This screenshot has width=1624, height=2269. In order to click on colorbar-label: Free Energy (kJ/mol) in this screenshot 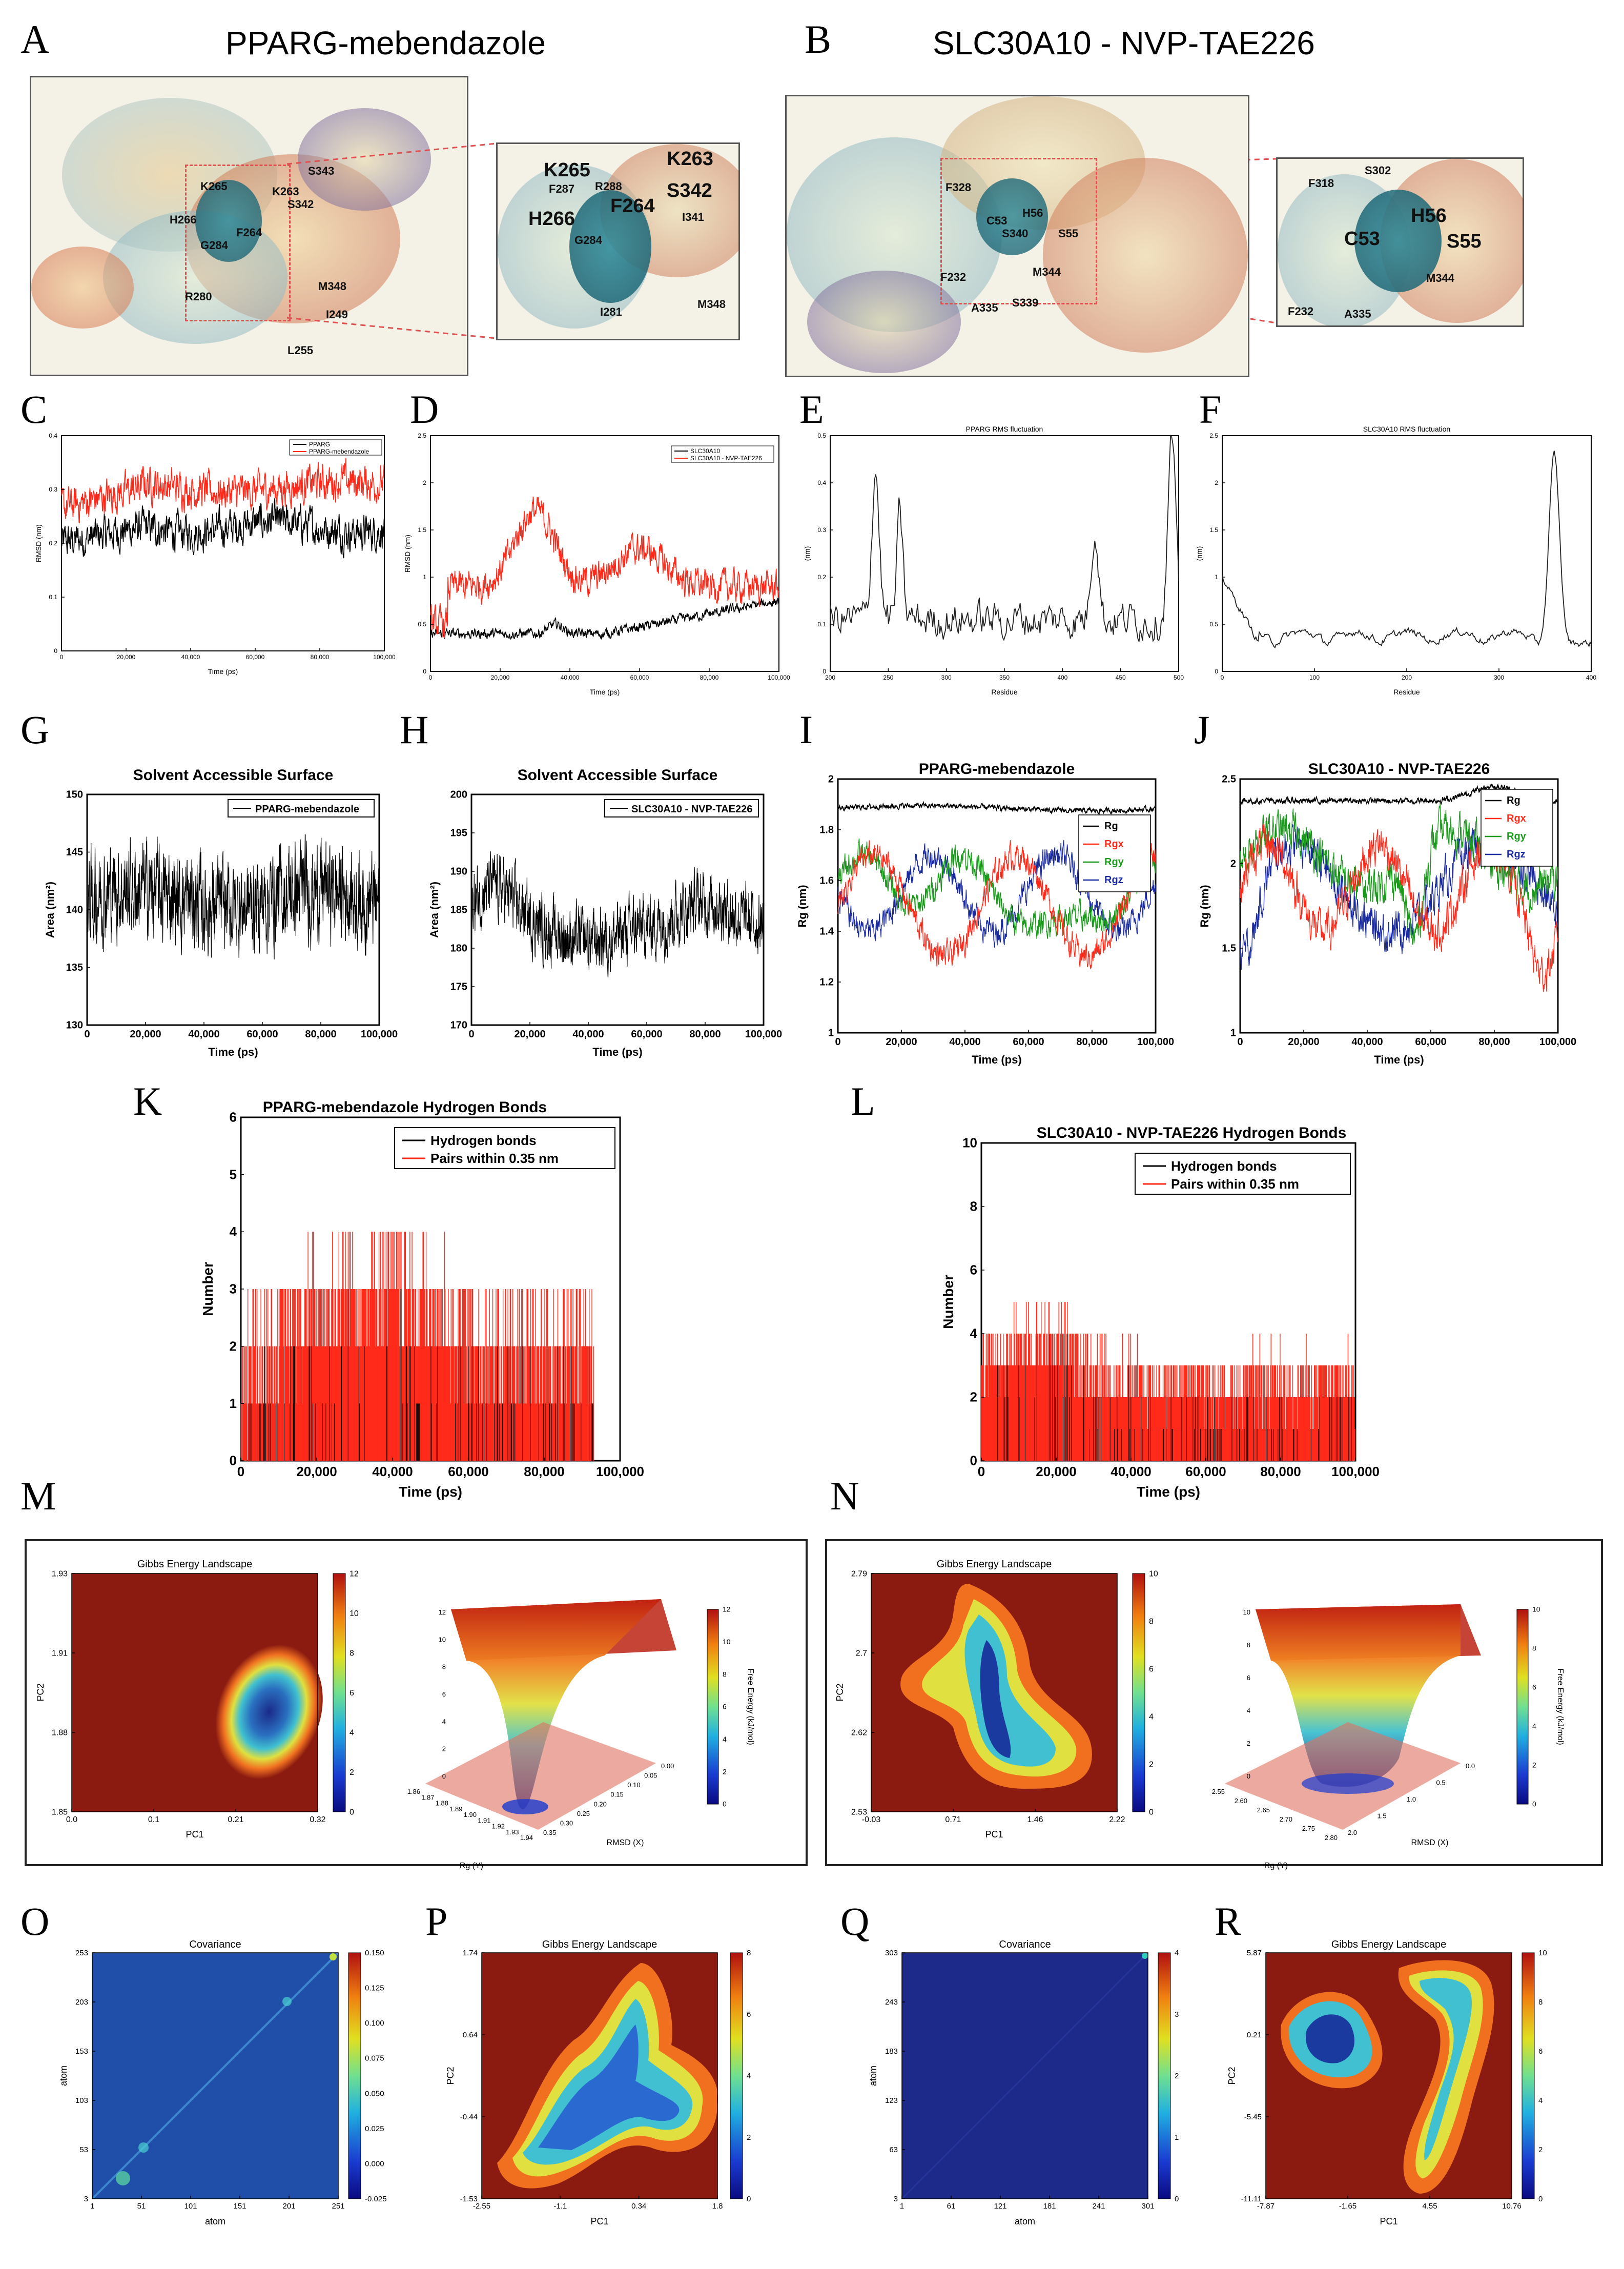, I will do `click(750, 1706)`.